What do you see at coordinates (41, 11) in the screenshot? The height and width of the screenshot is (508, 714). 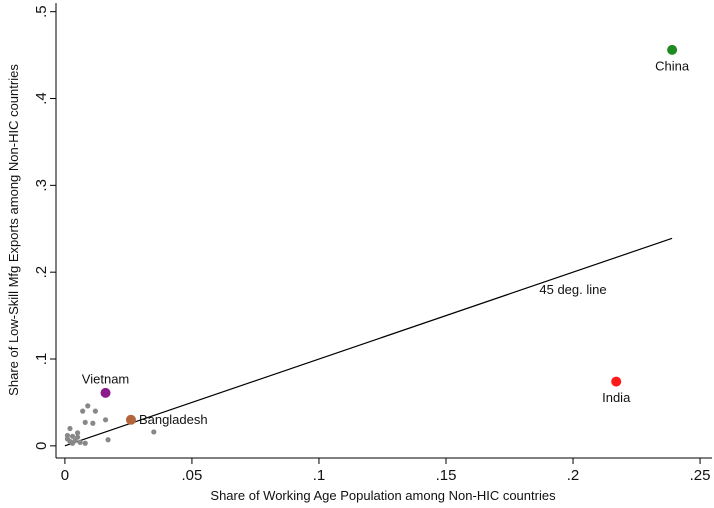 I see `y-tick-label: .5` at bounding box center [41, 11].